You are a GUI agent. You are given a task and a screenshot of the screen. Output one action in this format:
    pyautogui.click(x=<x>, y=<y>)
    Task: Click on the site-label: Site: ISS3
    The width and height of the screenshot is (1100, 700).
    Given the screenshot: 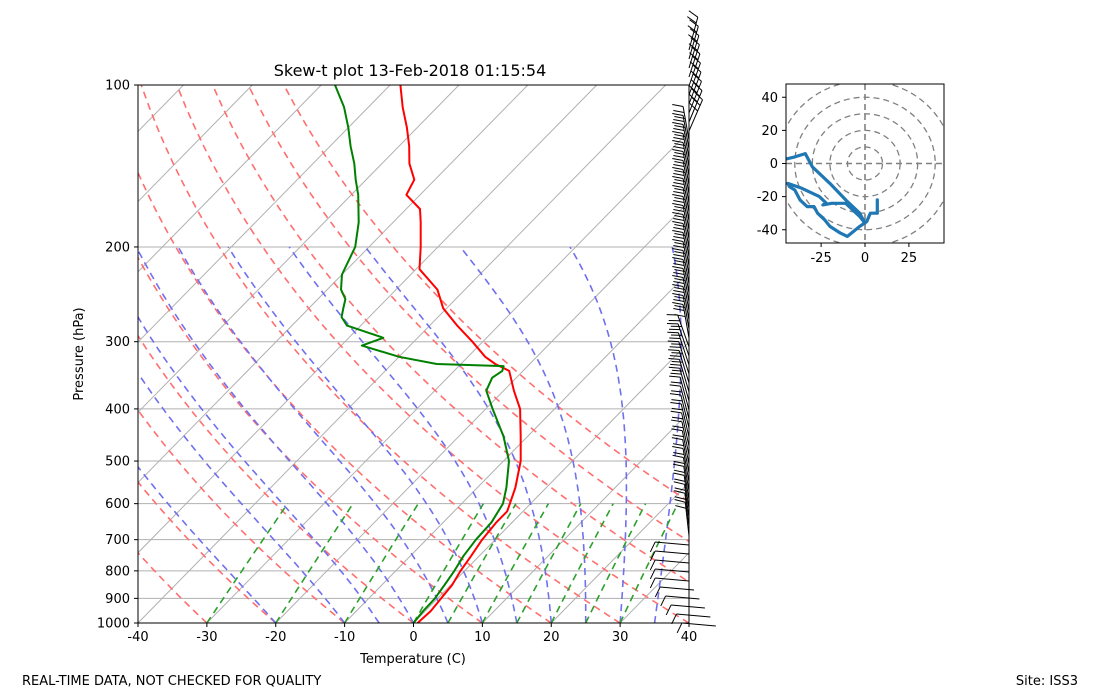 What is the action you would take?
    pyautogui.click(x=1046, y=681)
    